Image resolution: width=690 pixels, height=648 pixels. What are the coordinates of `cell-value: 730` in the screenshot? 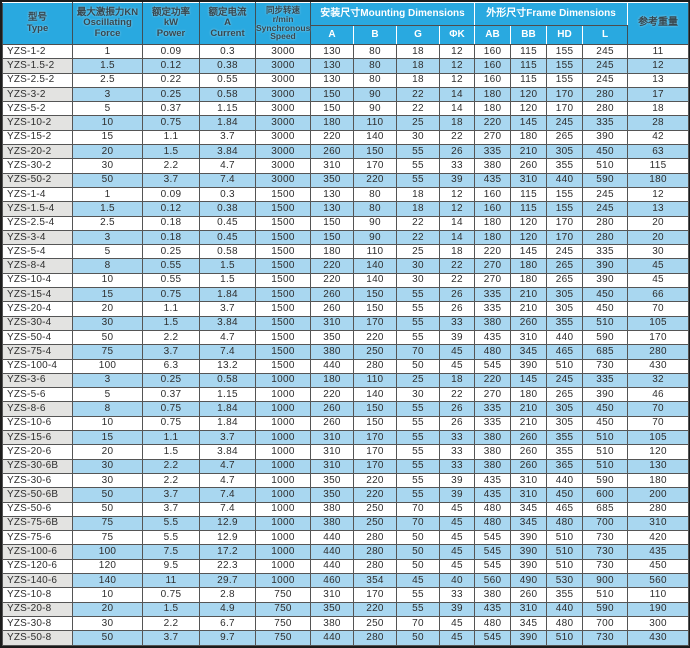 It's located at (605, 638).